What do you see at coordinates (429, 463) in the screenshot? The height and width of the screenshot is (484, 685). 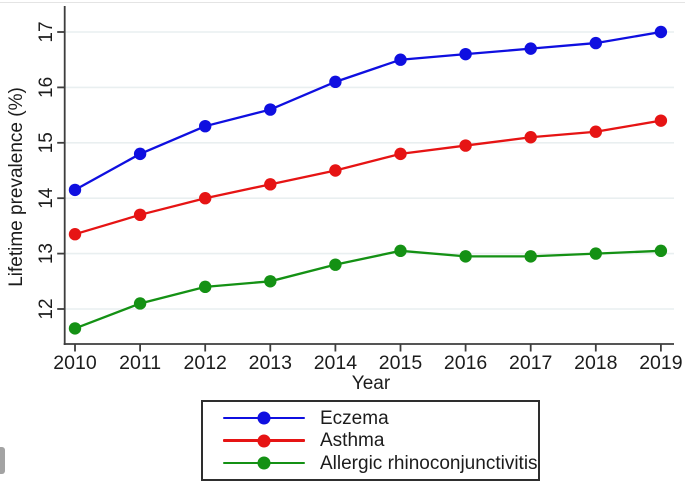 I see `legend-label: Allergic rhinoconjunctivitis` at bounding box center [429, 463].